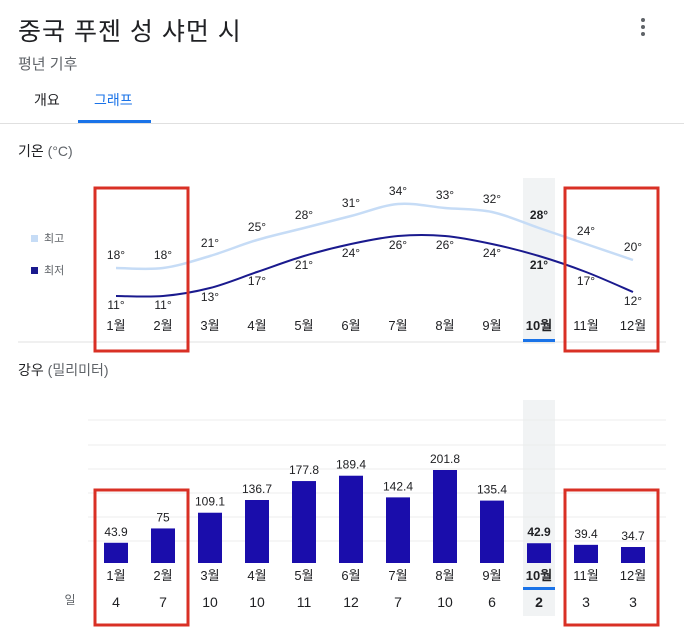 This screenshot has width=684, height=631. What do you see at coordinates (163, 517) in the screenshot?
I see `rainfall-value-label: 75` at bounding box center [163, 517].